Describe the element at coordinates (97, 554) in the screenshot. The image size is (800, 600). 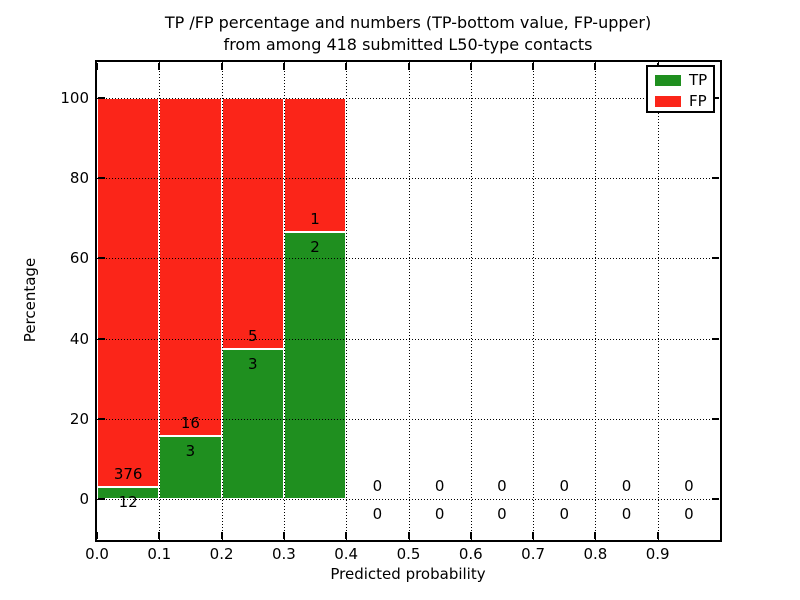
I see `x-tick-label: 0.0` at that location.